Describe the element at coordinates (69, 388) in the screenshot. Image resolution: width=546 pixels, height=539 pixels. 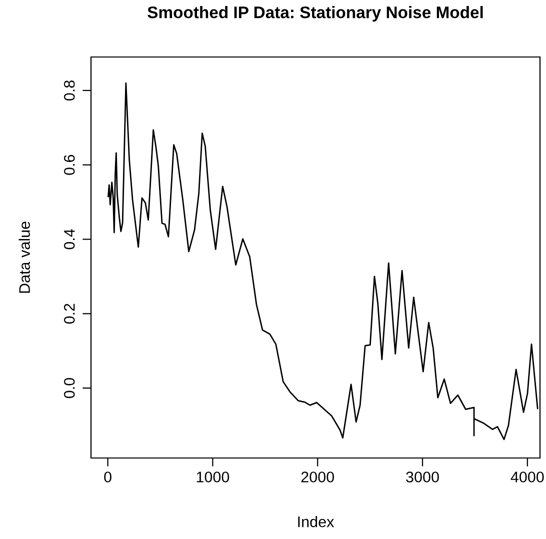
I see `y-tick-label: 0.0` at that location.